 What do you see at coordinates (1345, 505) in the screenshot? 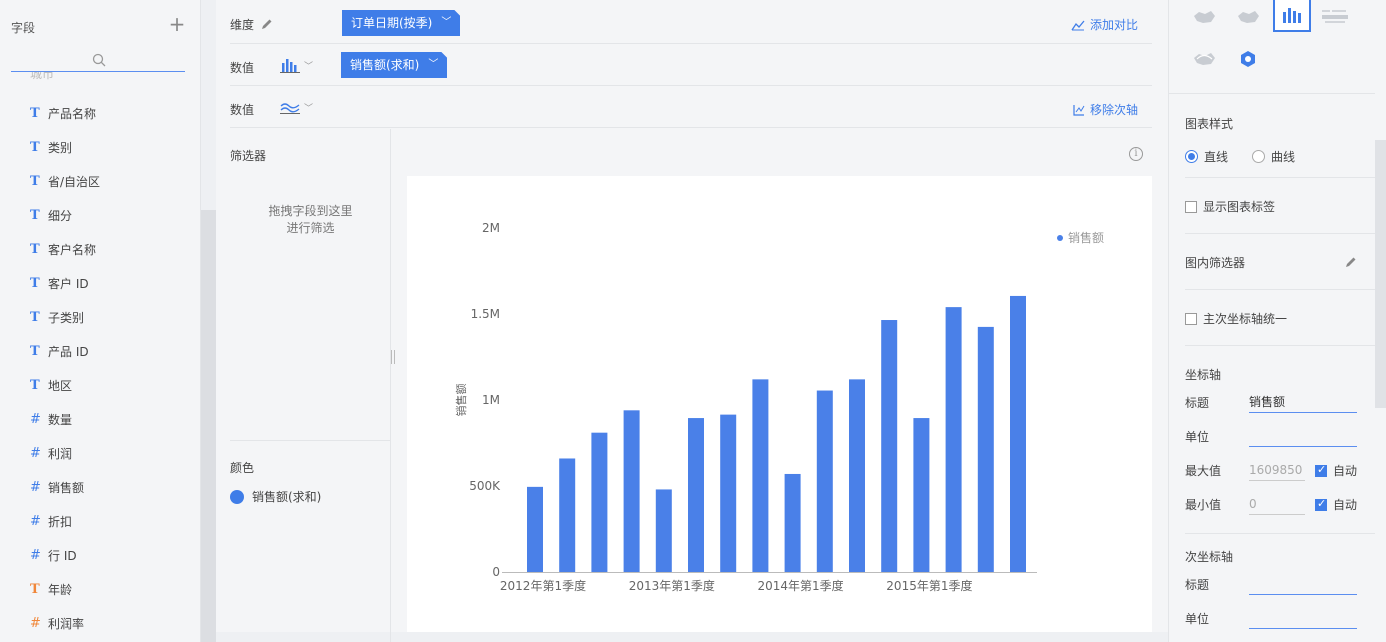
I see `auto-label: 自动` at bounding box center [1345, 505].